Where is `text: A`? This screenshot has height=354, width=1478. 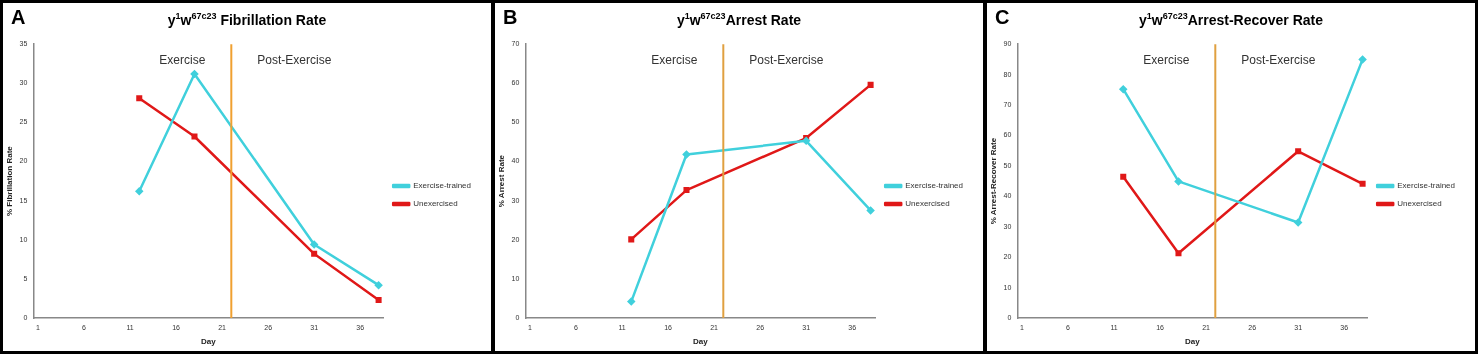 text: A is located at coordinates (18, 17).